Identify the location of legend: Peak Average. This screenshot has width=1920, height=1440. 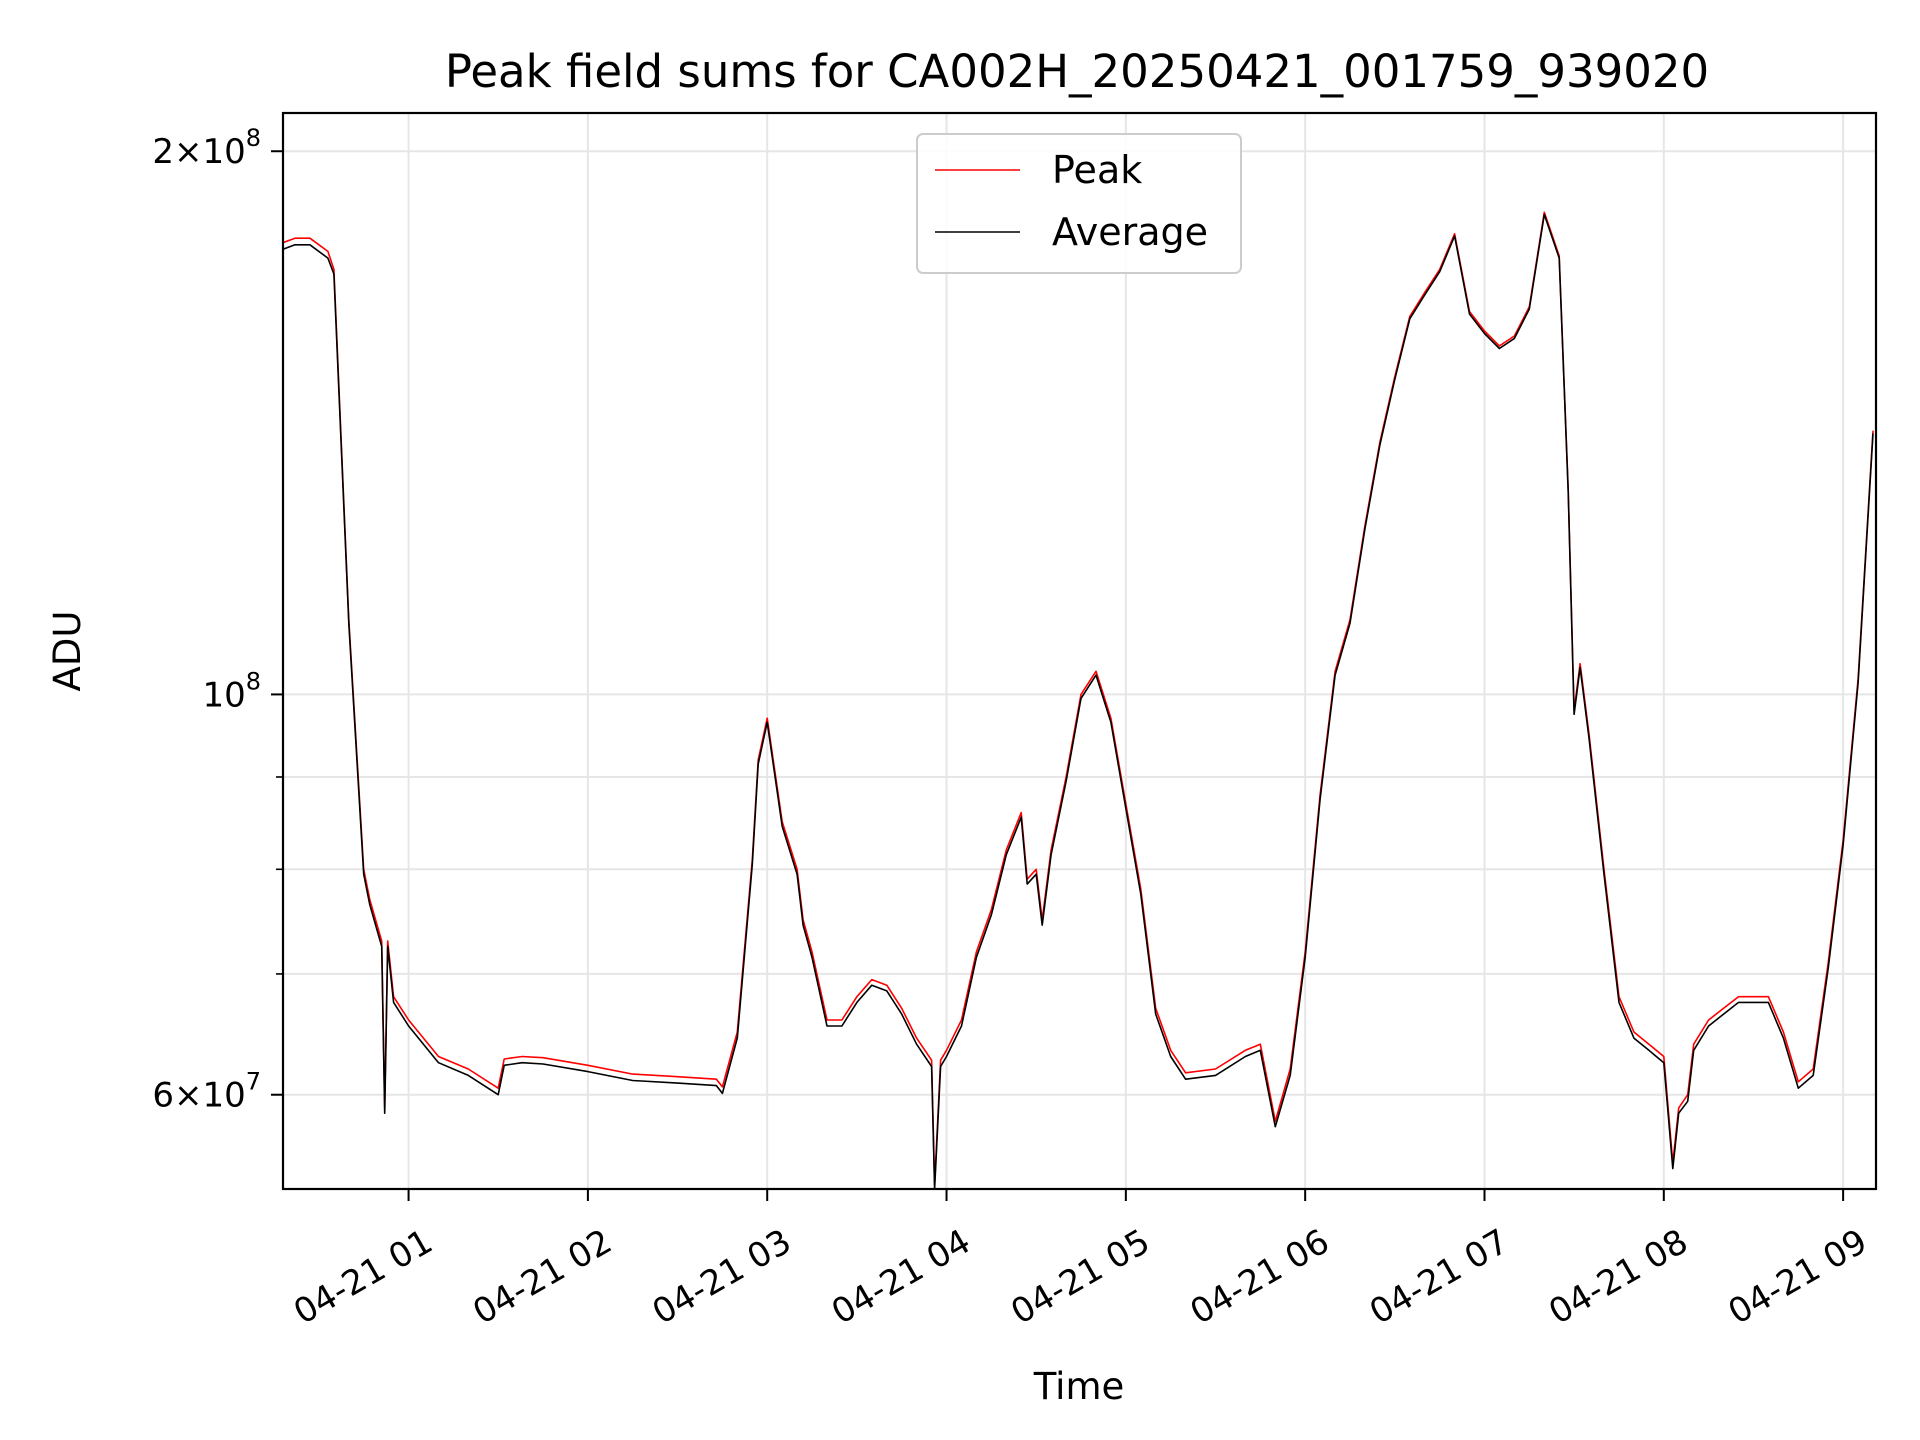
(1079, 203).